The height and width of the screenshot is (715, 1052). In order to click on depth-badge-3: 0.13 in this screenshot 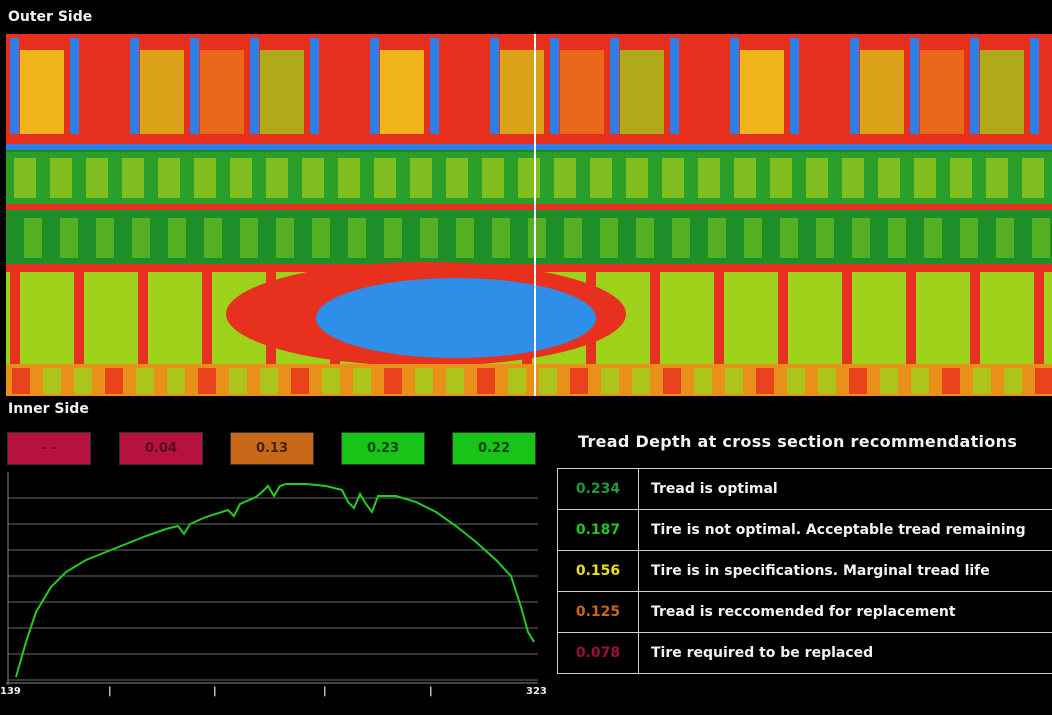, I will do `click(272, 448)`.